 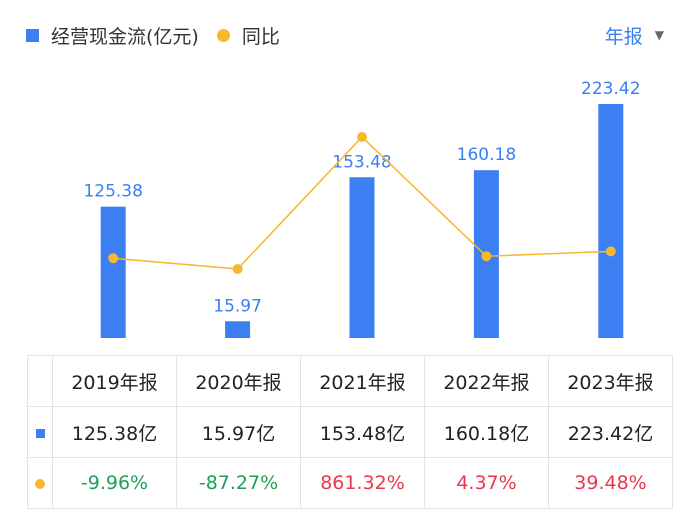 I want to click on table-row-yoy: -9.96% -87.27% 861.32% 4.37% 39.48%, so click(x=350, y=483).